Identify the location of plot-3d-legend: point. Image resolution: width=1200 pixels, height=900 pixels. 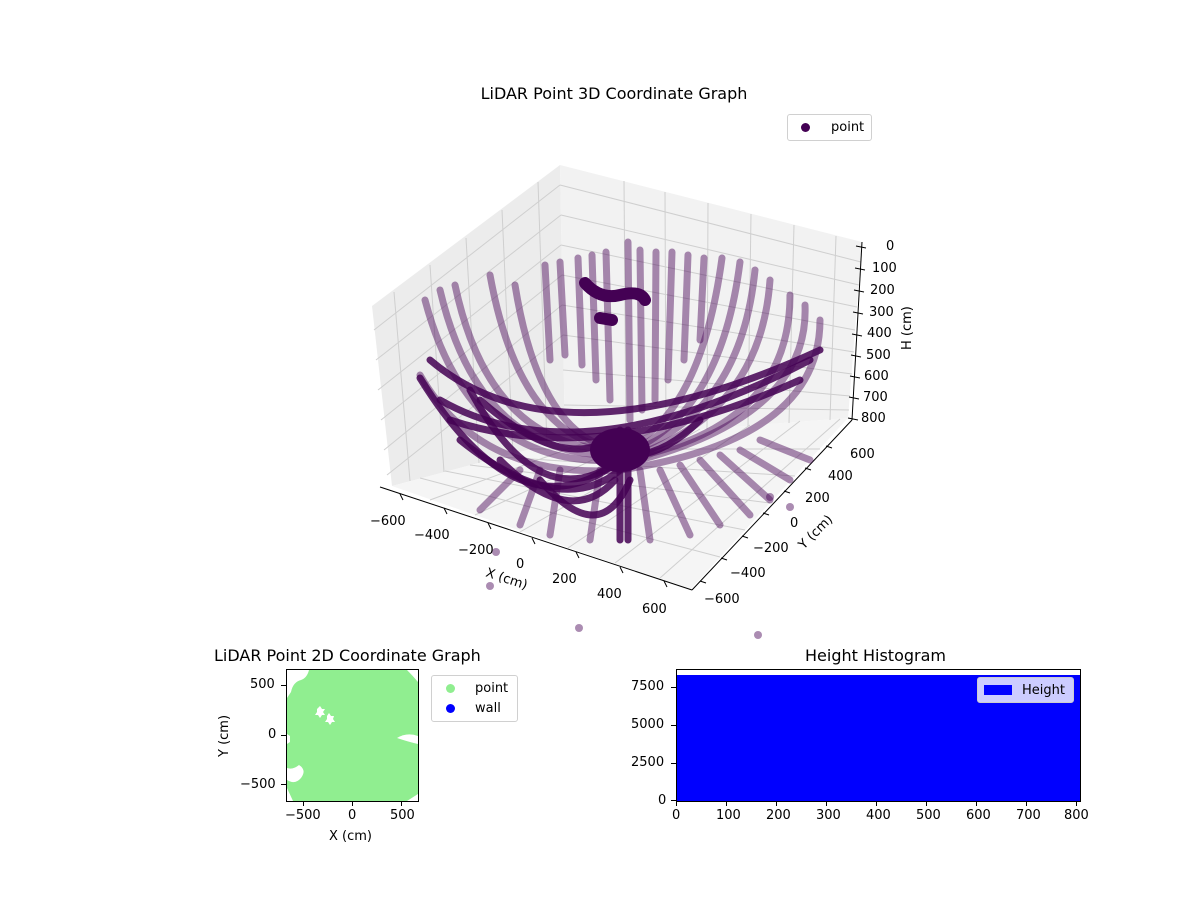
(829, 127).